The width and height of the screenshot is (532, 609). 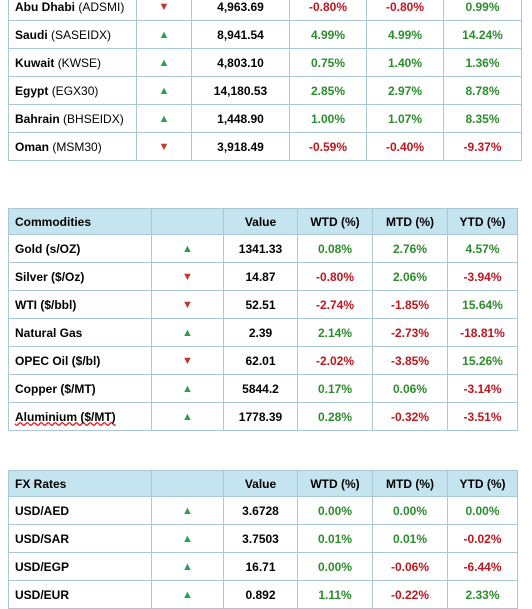 I want to click on fx-row-name: USD/AED, so click(x=80, y=510).